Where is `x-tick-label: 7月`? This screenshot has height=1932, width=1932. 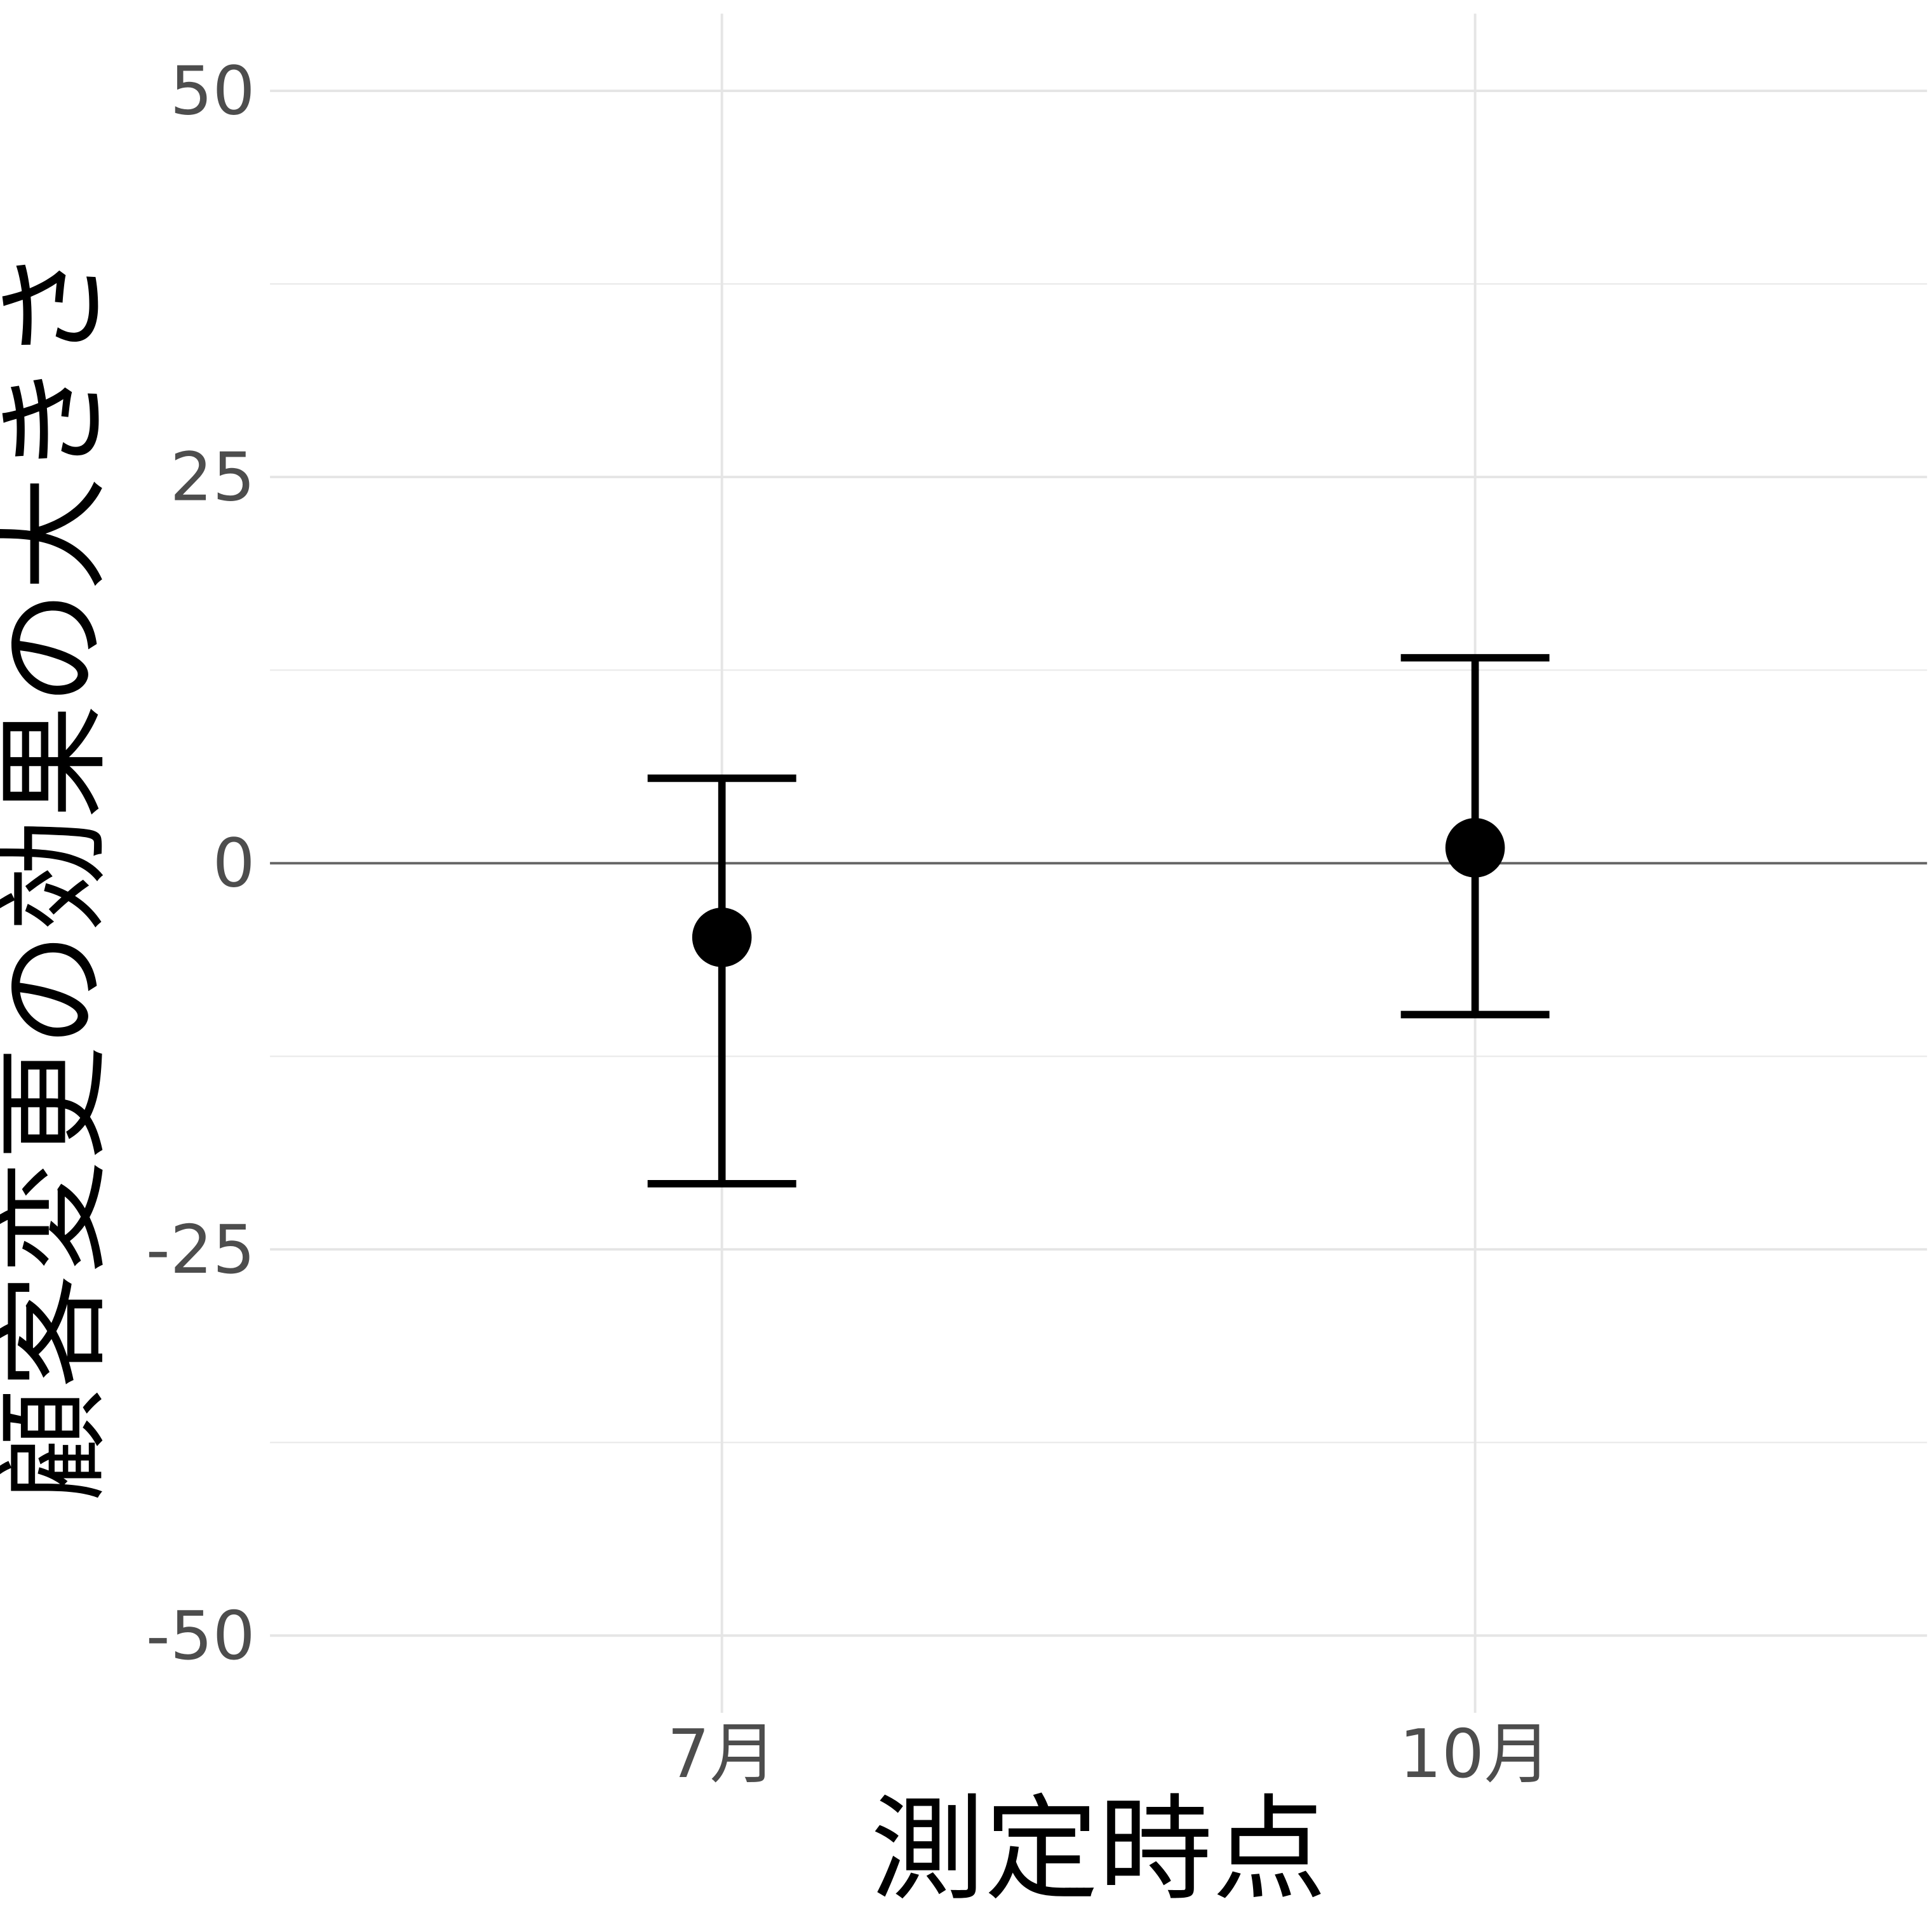
x-tick-label: 7月 is located at coordinates (722, 1754).